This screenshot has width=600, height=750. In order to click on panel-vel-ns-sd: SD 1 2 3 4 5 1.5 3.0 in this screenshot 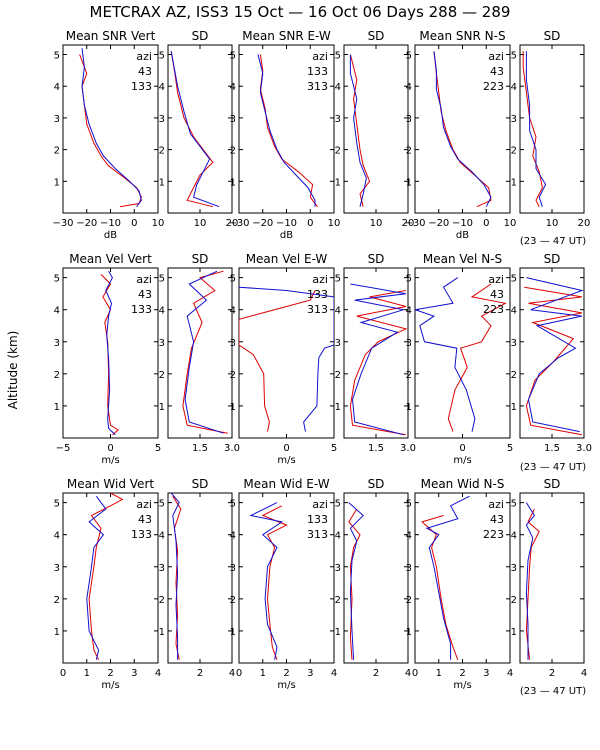, I will do `click(551, 353)`.